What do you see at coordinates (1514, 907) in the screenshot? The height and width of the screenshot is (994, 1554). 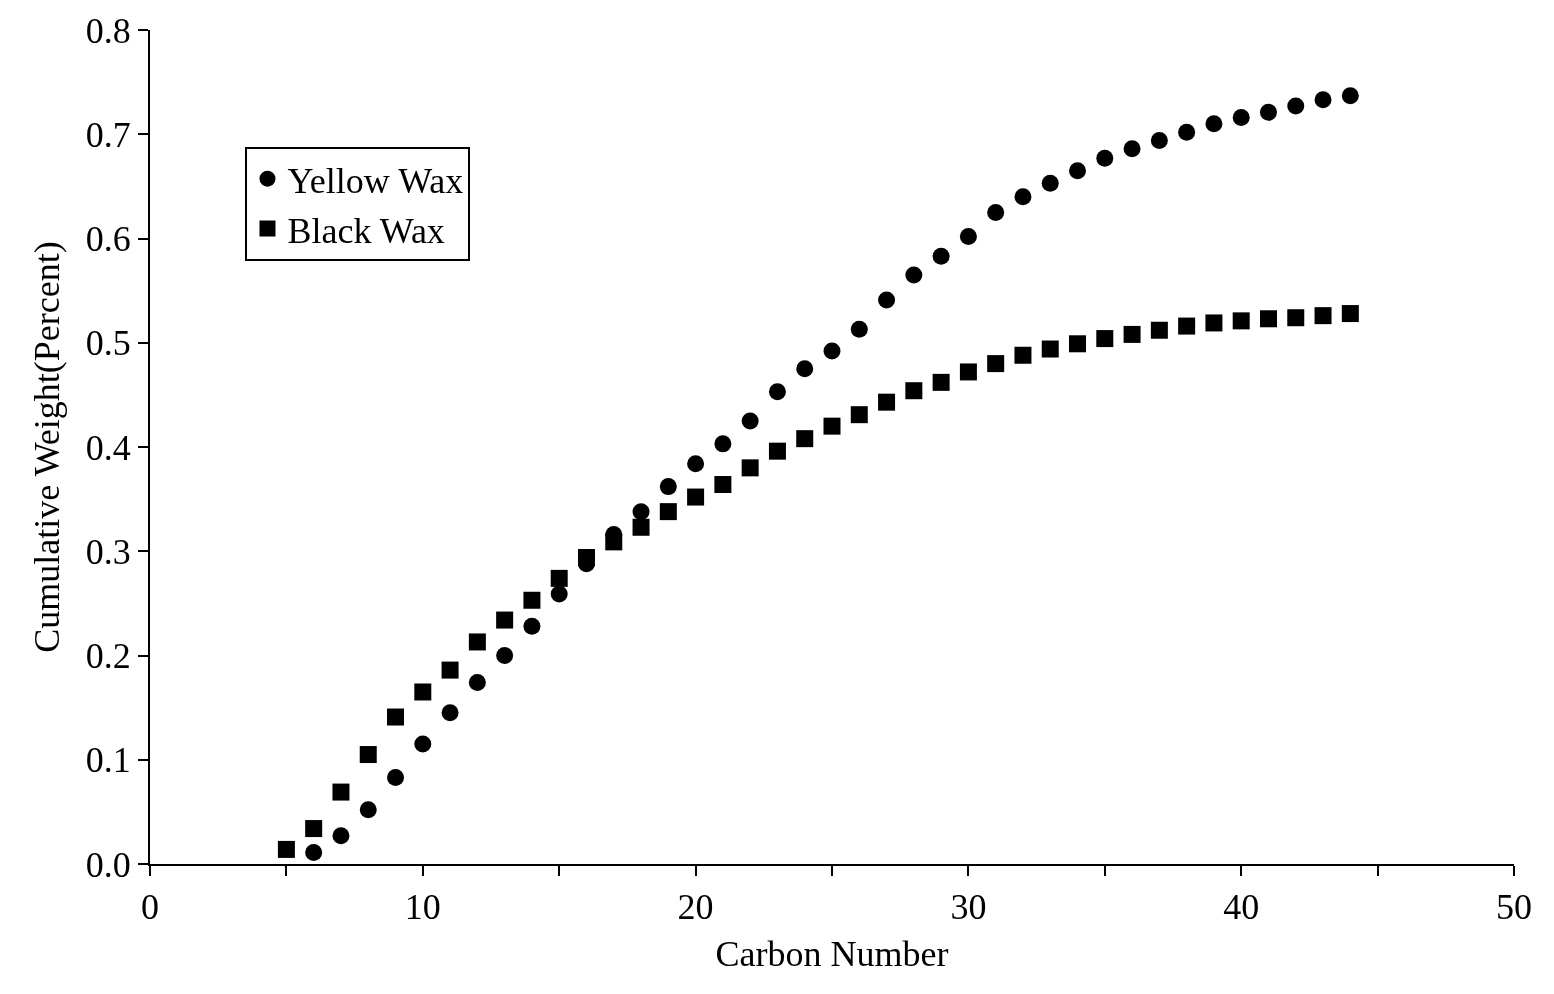 I see `x-tick-label: 50` at bounding box center [1514, 907].